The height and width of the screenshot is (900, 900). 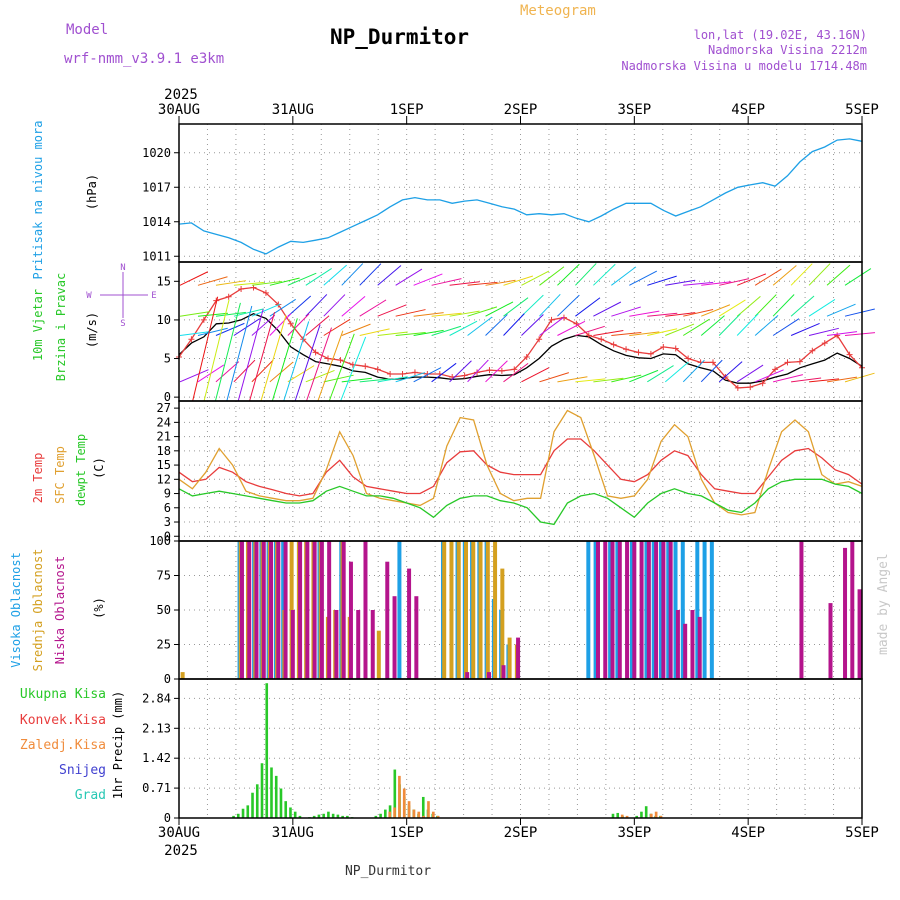 I want to click on precip-title: 1hr Precip (mm), so click(x=118, y=745).